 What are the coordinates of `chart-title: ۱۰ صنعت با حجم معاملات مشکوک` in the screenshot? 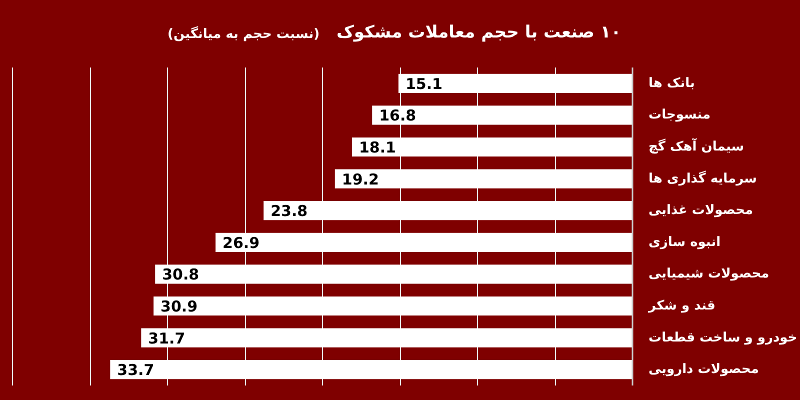 It's located at (479, 32).